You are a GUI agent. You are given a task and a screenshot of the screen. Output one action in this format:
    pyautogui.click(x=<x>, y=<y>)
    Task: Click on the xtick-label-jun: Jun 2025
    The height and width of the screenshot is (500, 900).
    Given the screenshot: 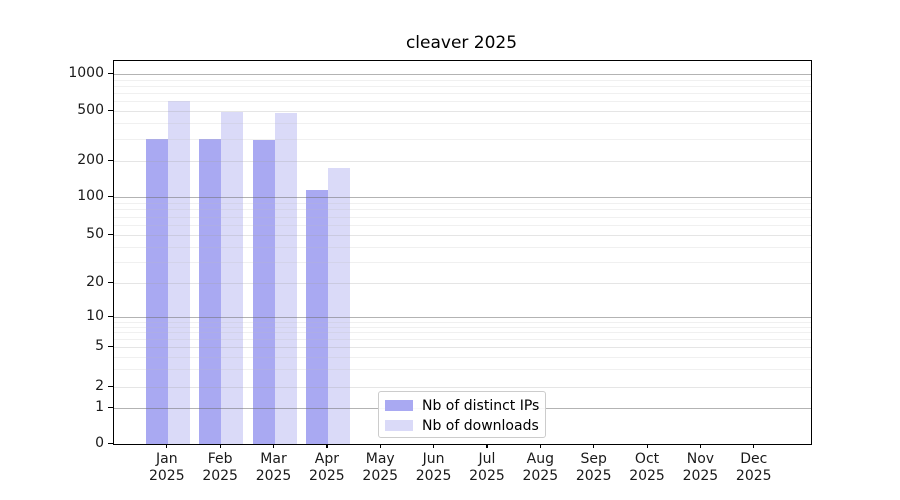 What is the action you would take?
    pyautogui.click(x=433, y=467)
    